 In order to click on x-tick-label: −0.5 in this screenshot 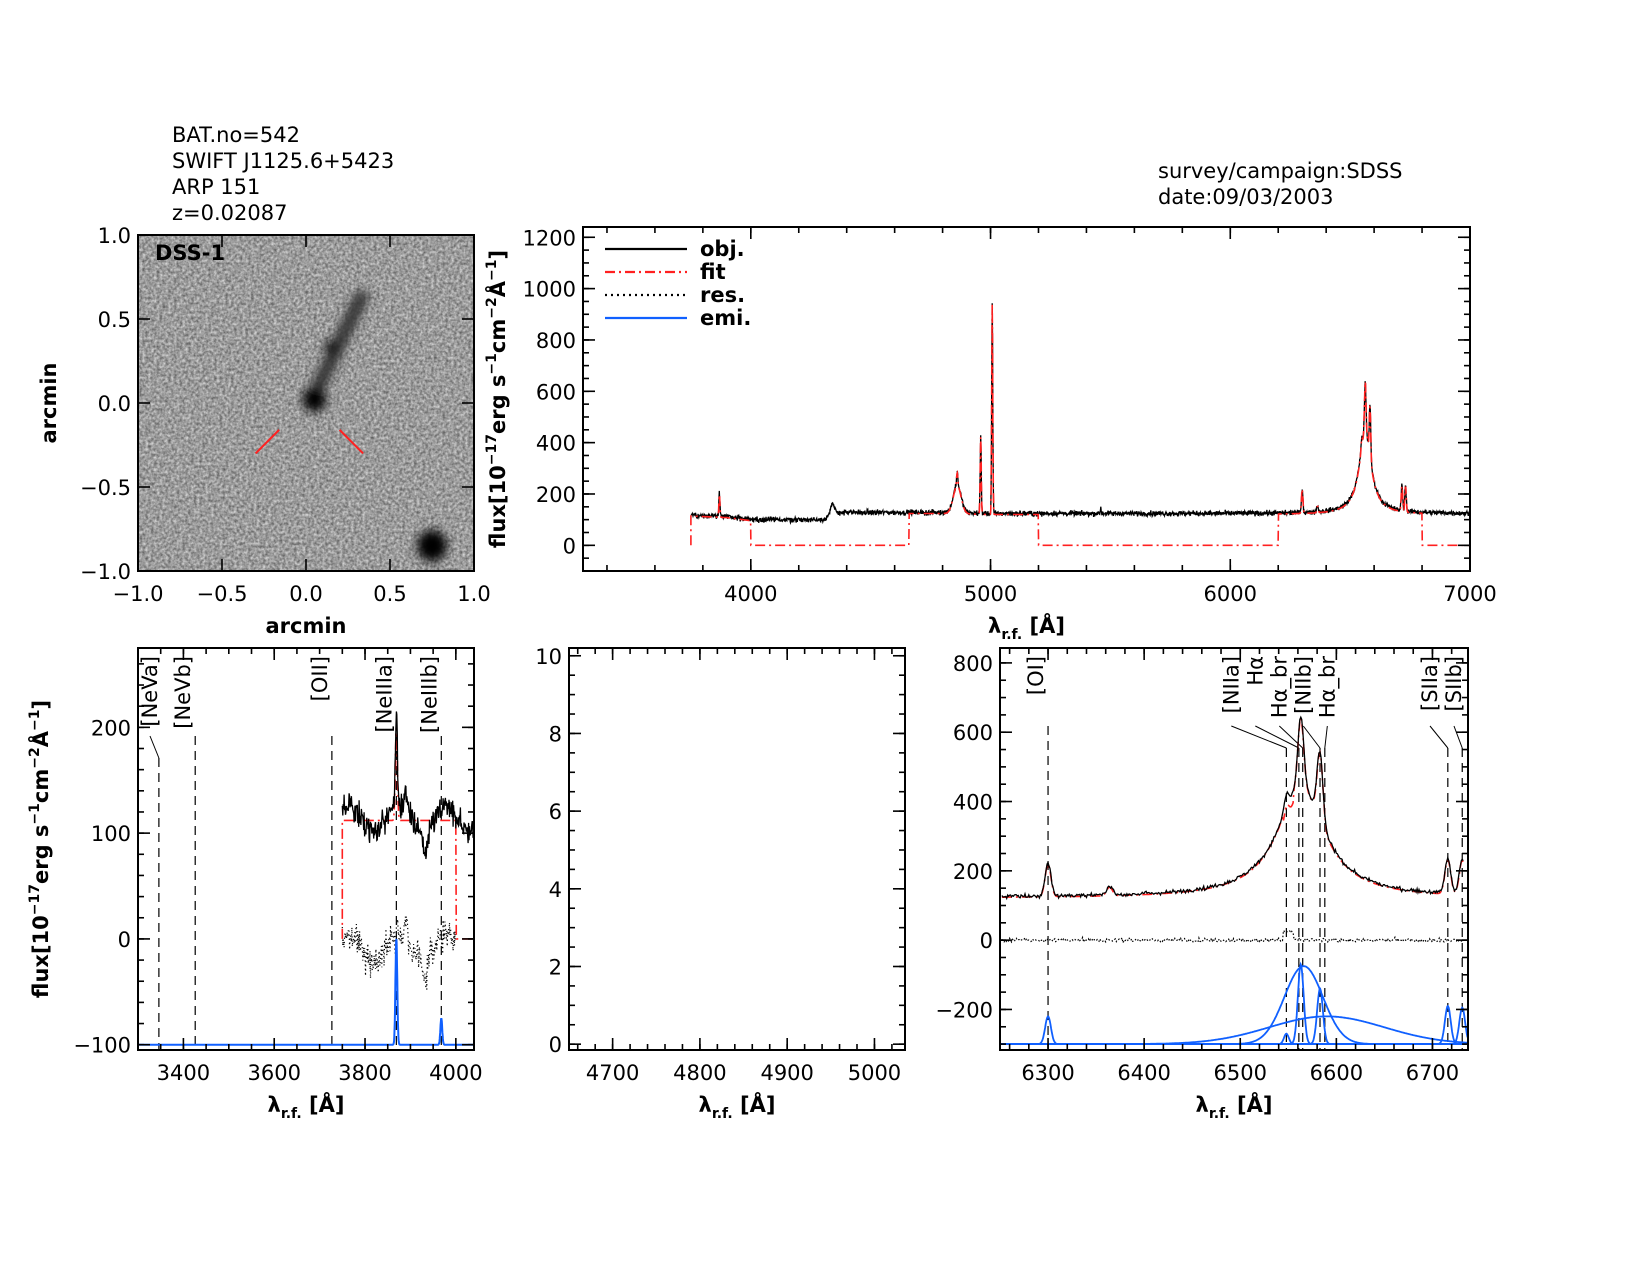, I will do `click(222, 594)`.